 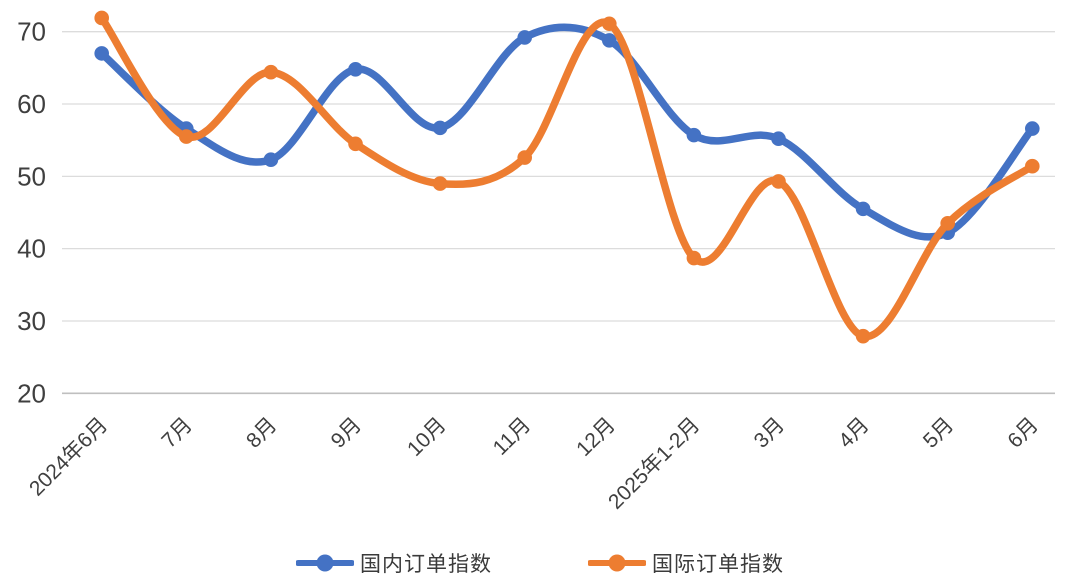 I want to click on y-tick-label: 30, so click(x=31, y=321).